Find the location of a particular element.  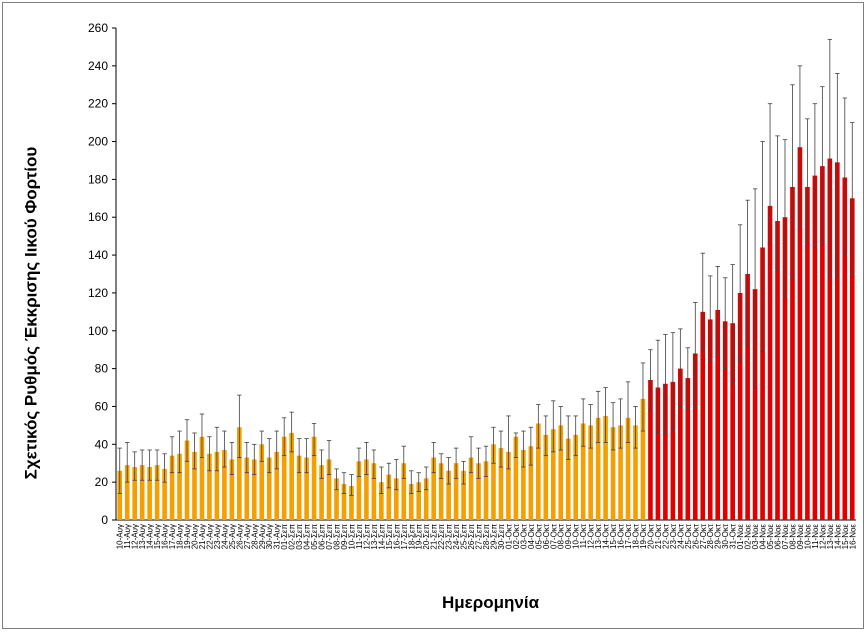

x-tick-label: 20-Αυγ is located at coordinates (194, 536).